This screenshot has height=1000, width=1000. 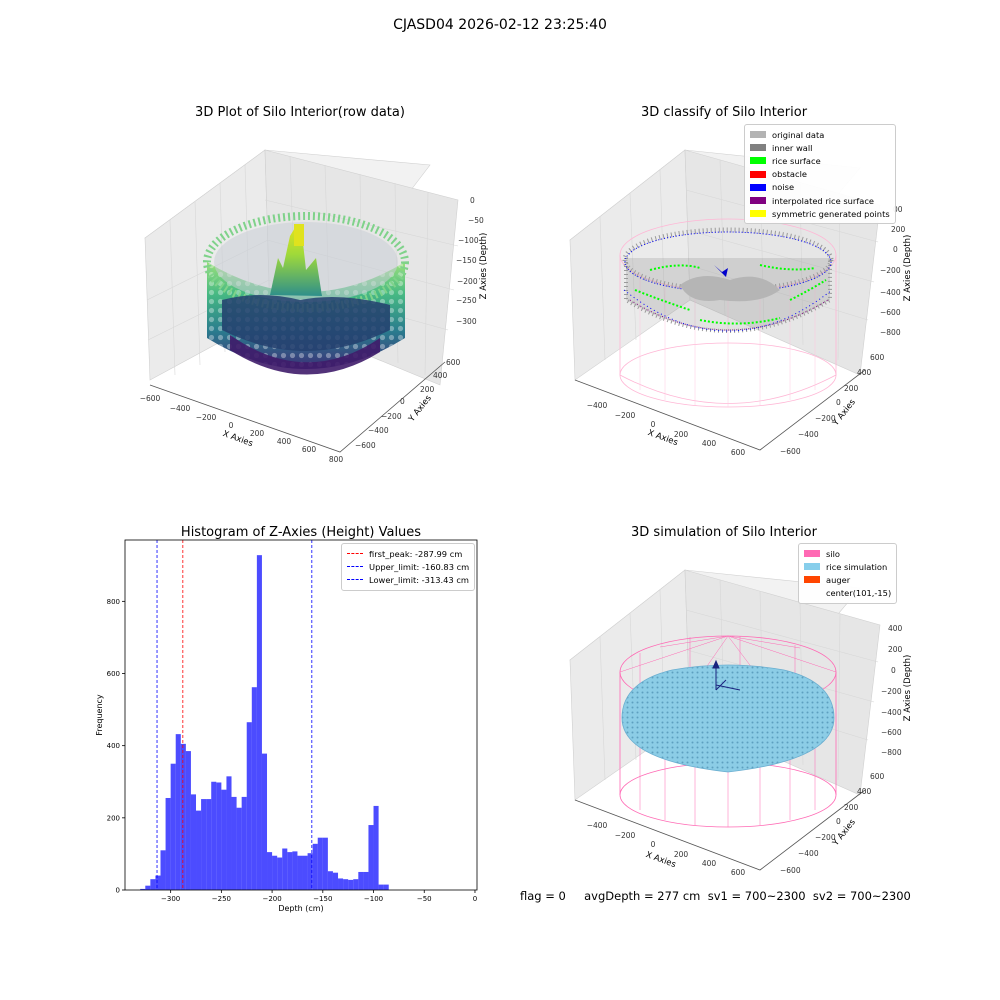 I want to click on legend-entry: obstacle, so click(x=820, y=174).